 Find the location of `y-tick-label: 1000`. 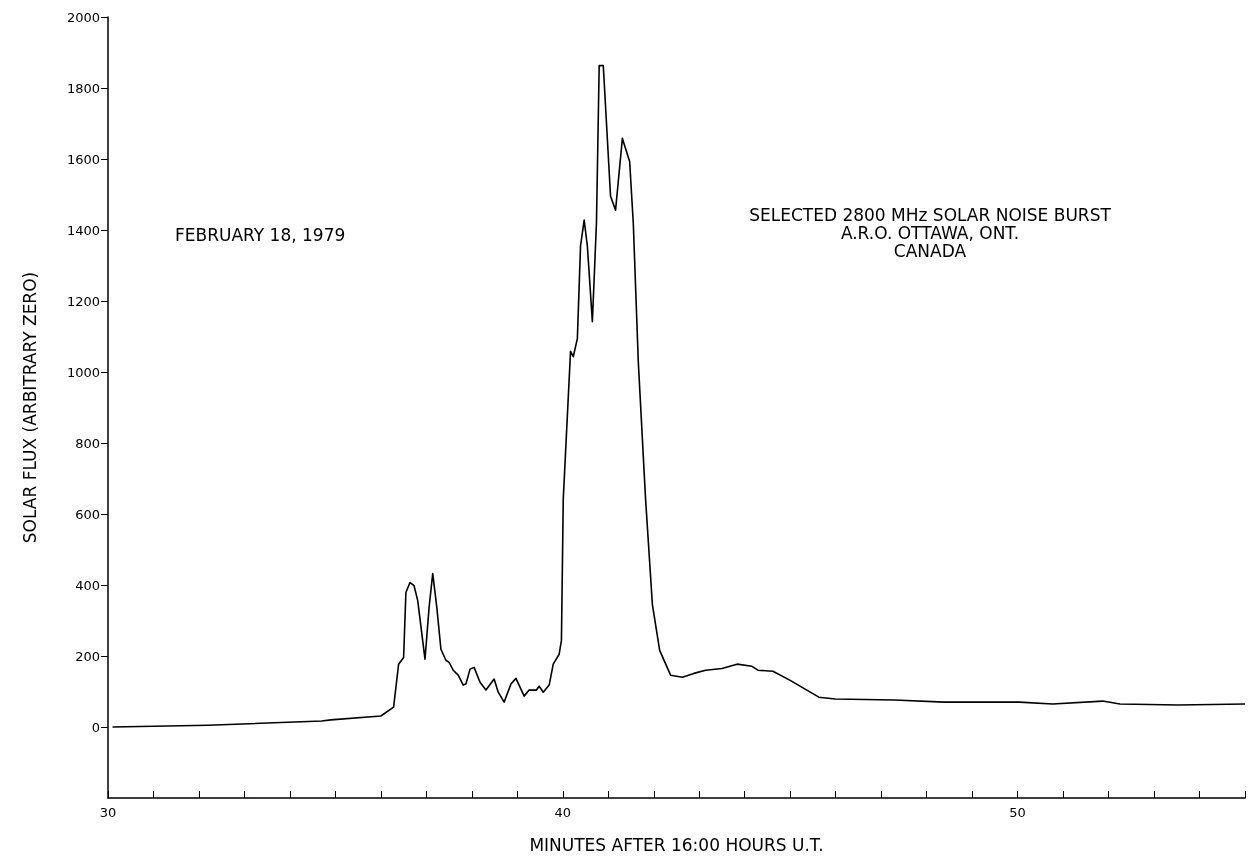

y-tick-label: 1000 is located at coordinates (83, 372).